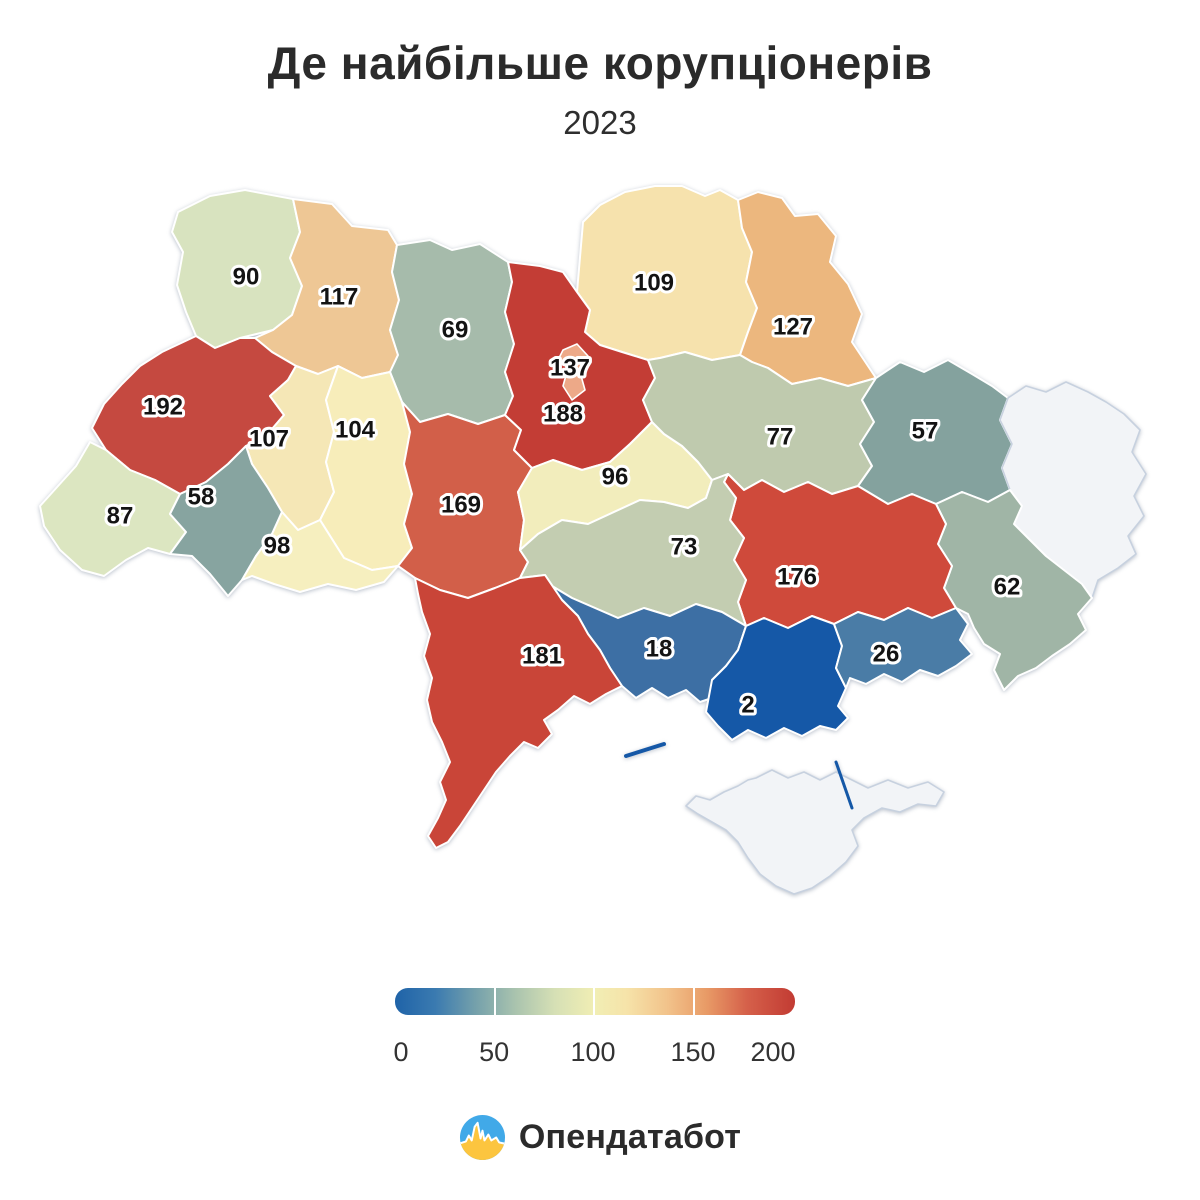 The image size is (1200, 1200). Describe the element at coordinates (793, 327) in the screenshot. I see `region-value-sumy: 127` at that location.